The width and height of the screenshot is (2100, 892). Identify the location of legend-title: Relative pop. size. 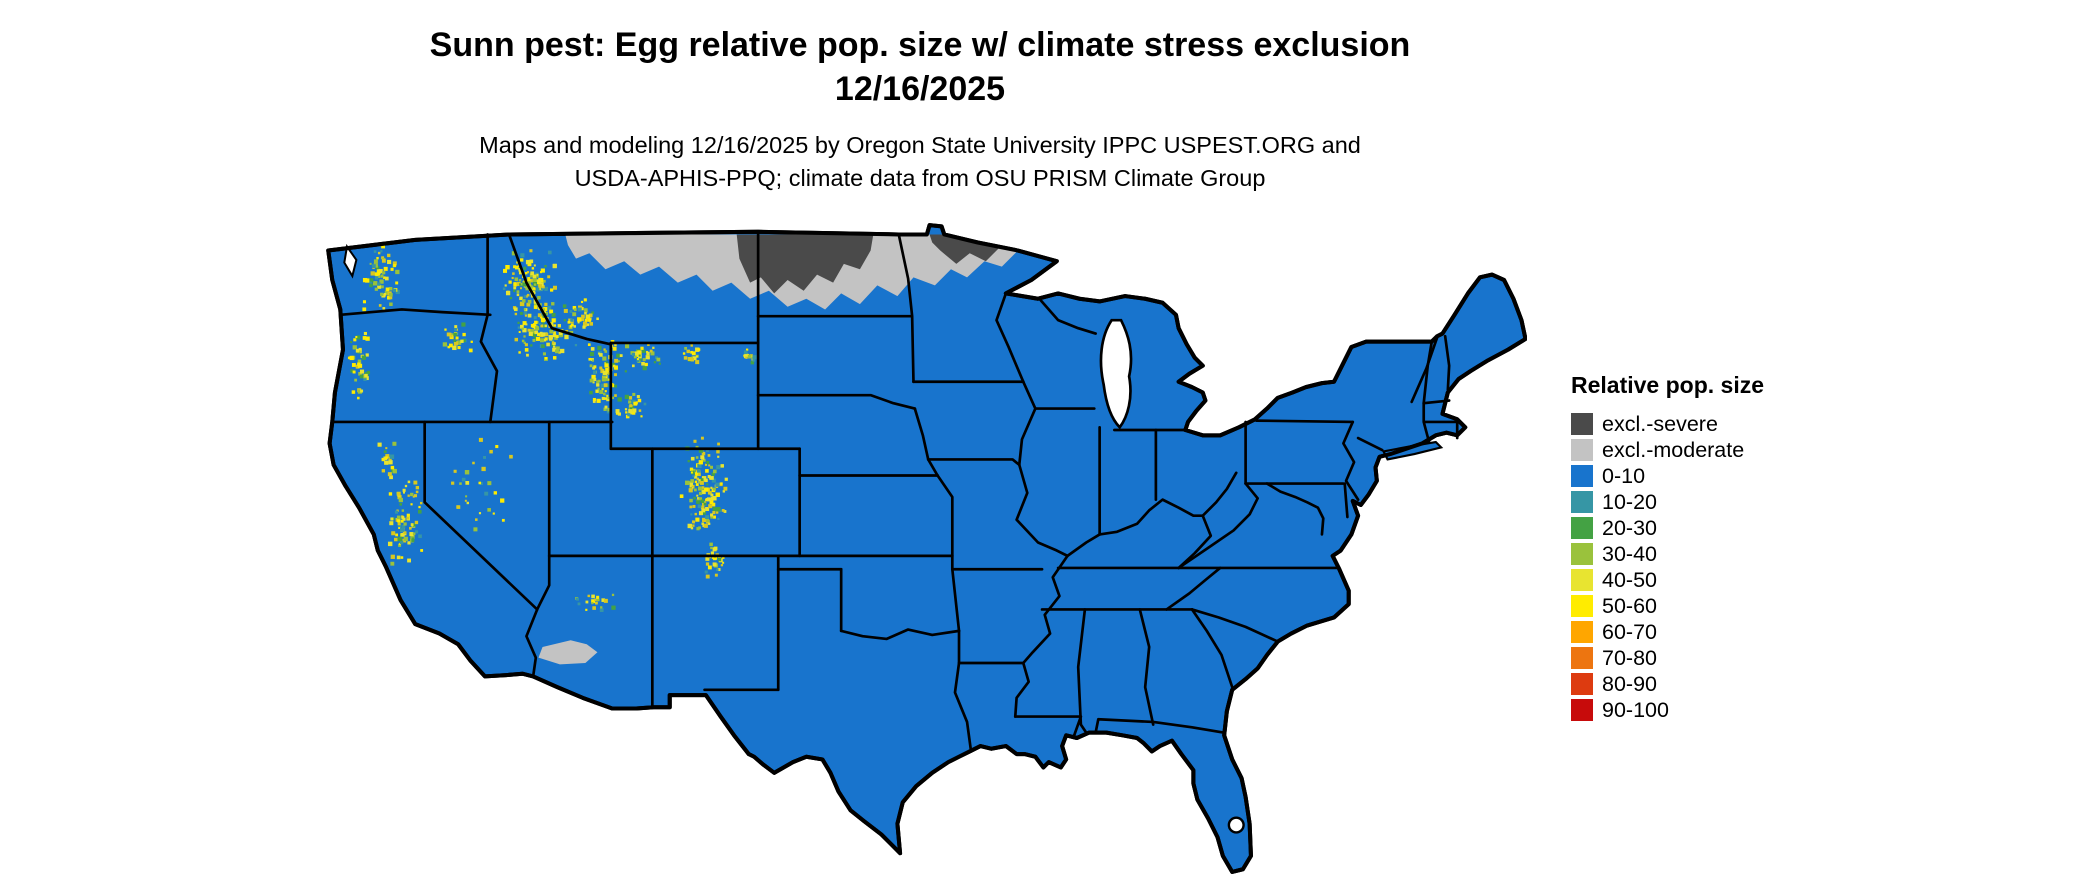
(1668, 385).